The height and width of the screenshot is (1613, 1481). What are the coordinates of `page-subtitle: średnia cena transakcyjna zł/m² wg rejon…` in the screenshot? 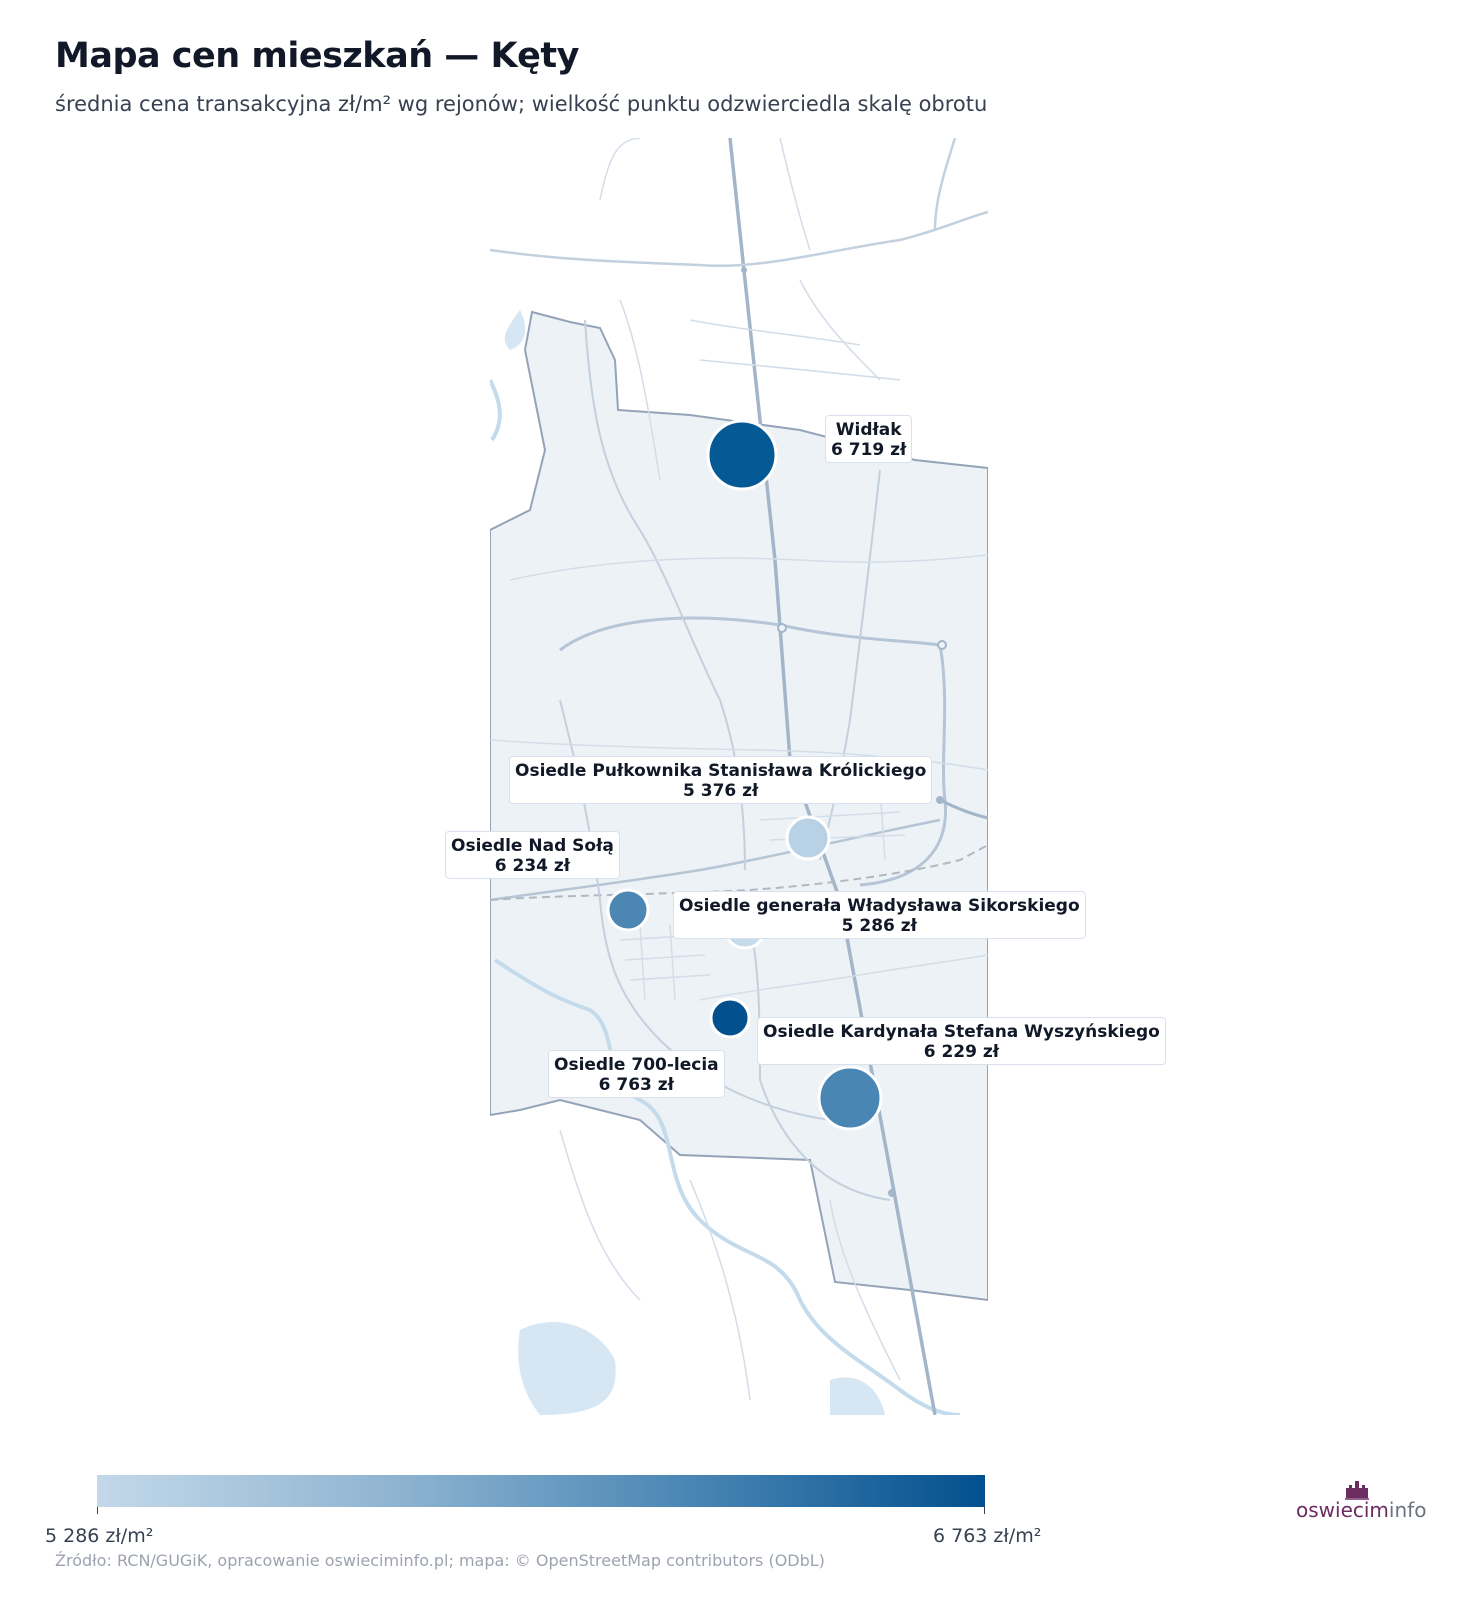 It's located at (521, 104).